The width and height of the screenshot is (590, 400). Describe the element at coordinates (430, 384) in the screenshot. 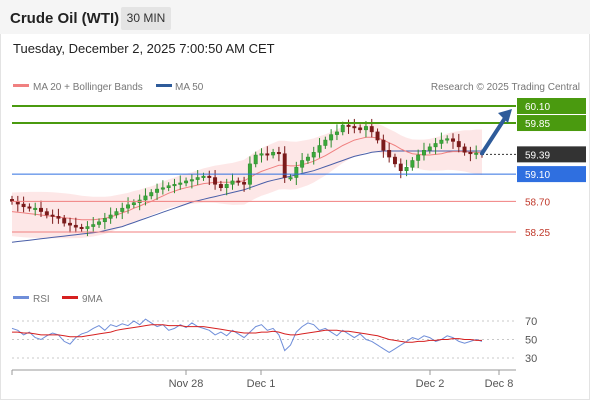

I see `x-tick-label: Dec 2` at that location.